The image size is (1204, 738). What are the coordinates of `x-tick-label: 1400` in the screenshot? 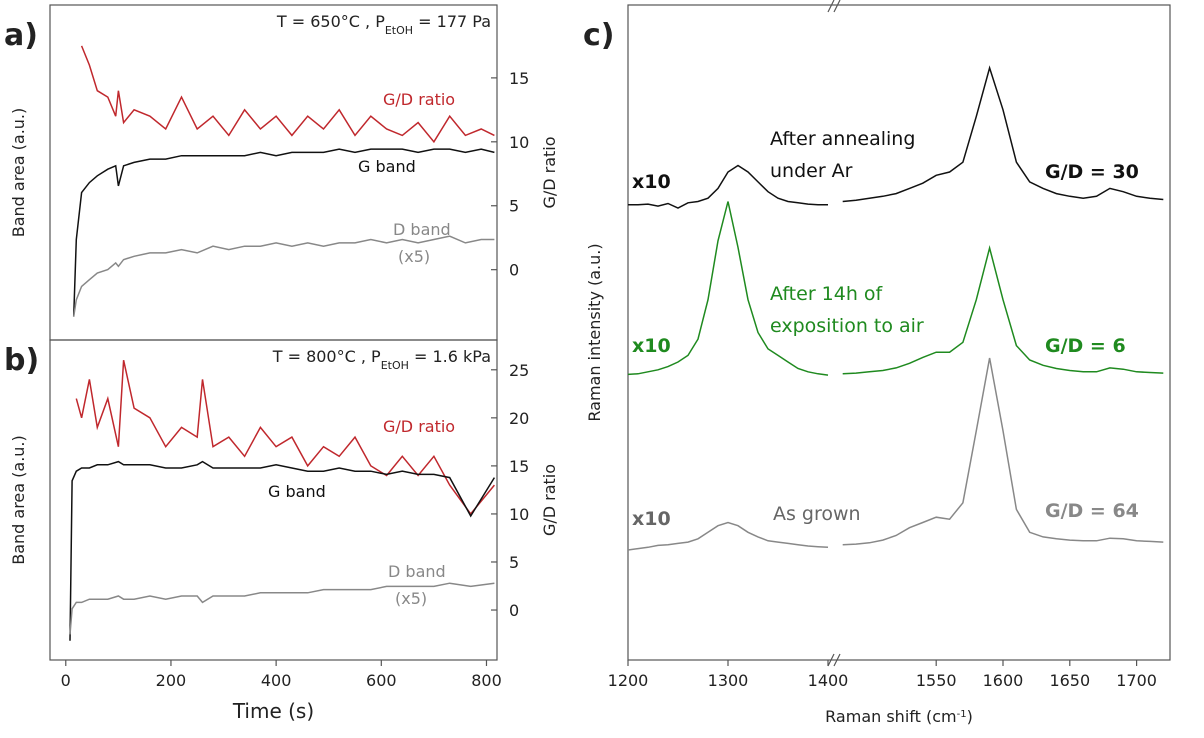 It's located at (828, 680).